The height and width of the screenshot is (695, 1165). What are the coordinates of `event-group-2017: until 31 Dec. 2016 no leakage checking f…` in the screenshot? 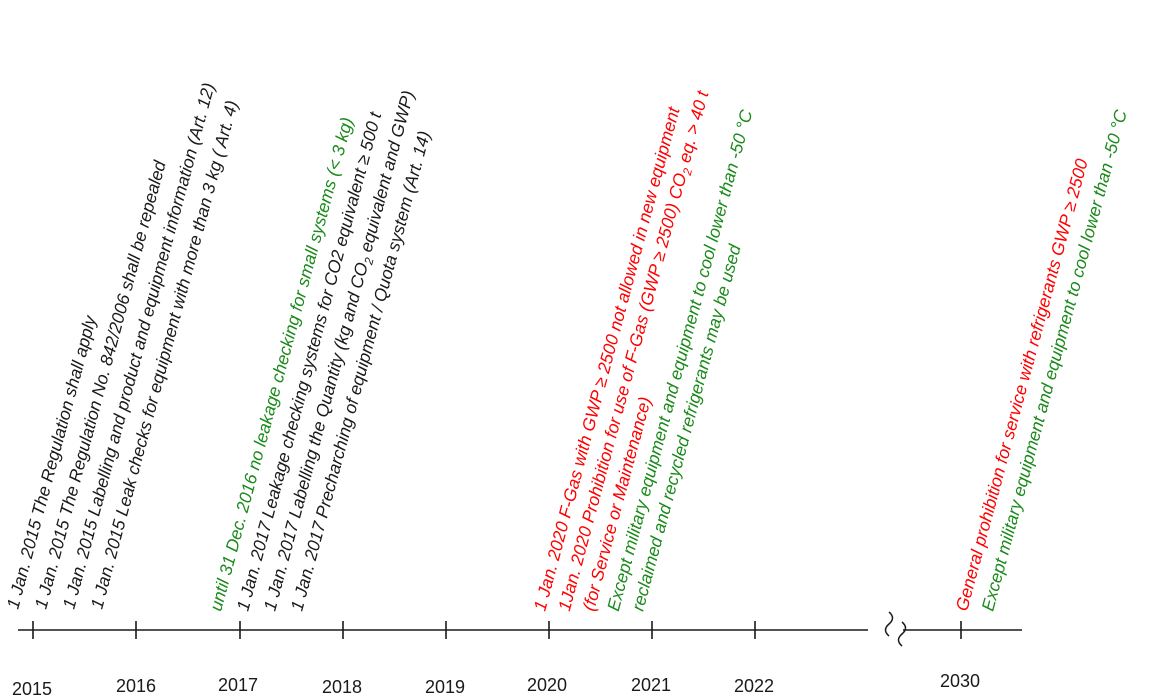 It's located at (320, 350).